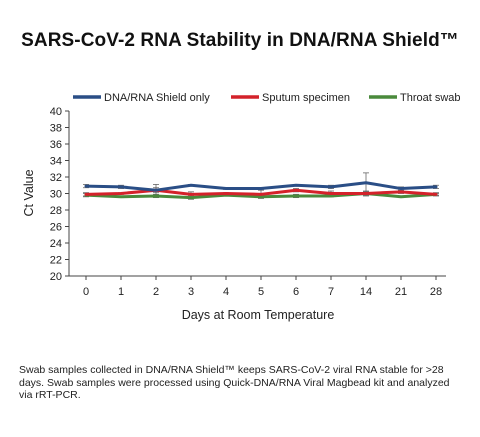 This screenshot has width=480, height=437. What do you see at coordinates (261, 196) in the screenshot?
I see `series-line-throat-swab` at bounding box center [261, 196].